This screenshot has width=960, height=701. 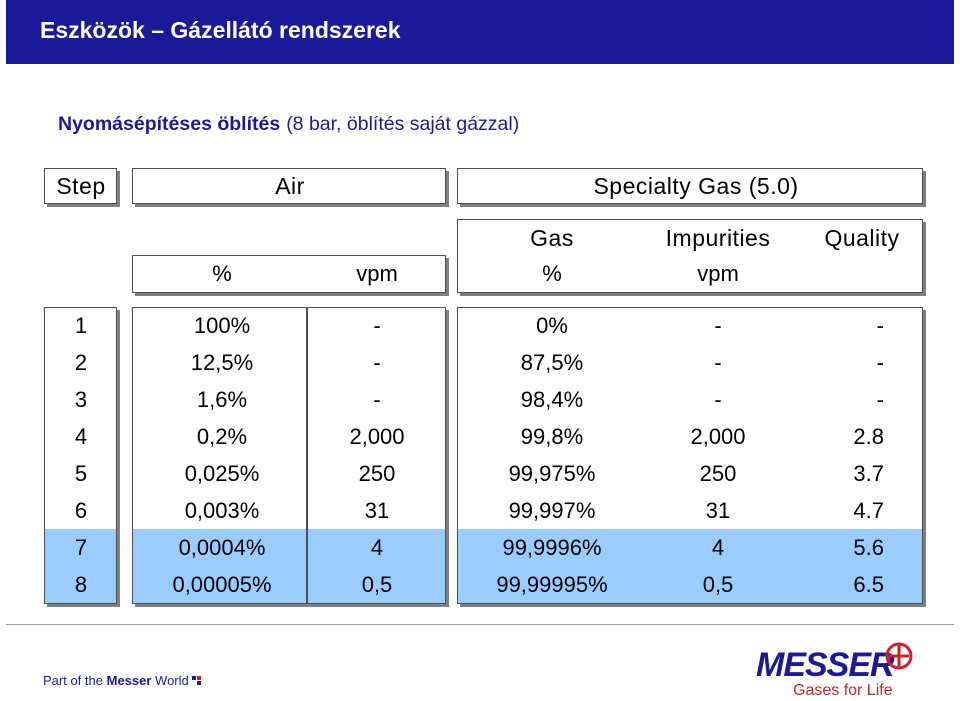 I want to click on cell-quality: 2.8, so click(x=868, y=436).